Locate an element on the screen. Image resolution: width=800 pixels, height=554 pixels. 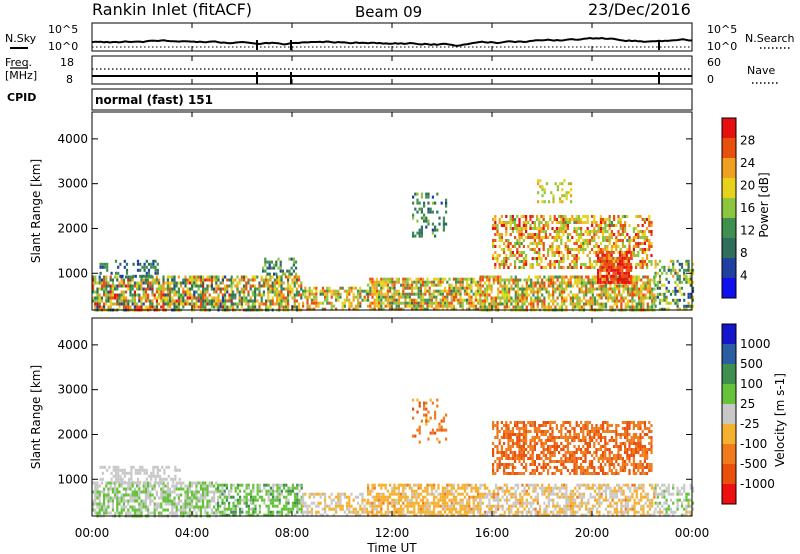
nsearch-label: N.Search is located at coordinates (770, 38).